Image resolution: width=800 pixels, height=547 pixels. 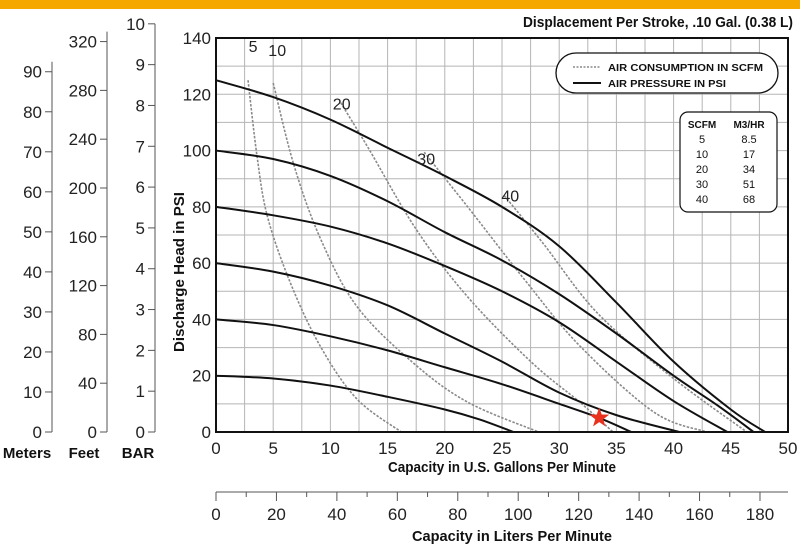 What do you see at coordinates (702, 125) in the screenshot?
I see `table-header-scfm: SCFM` at bounding box center [702, 125].